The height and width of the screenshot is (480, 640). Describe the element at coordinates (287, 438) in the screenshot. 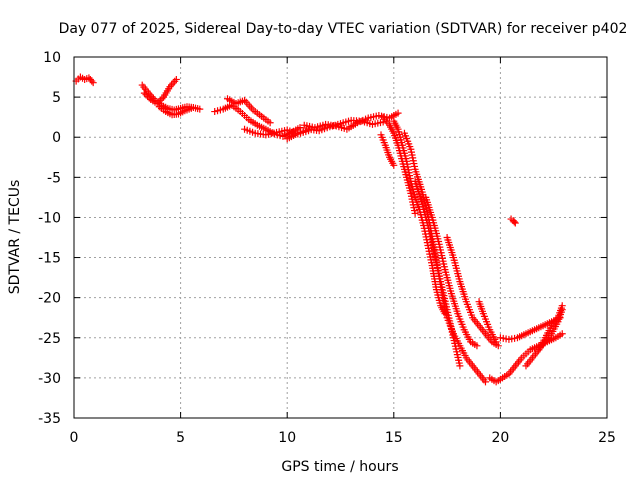

I see `x-tick-label: 10` at that location.